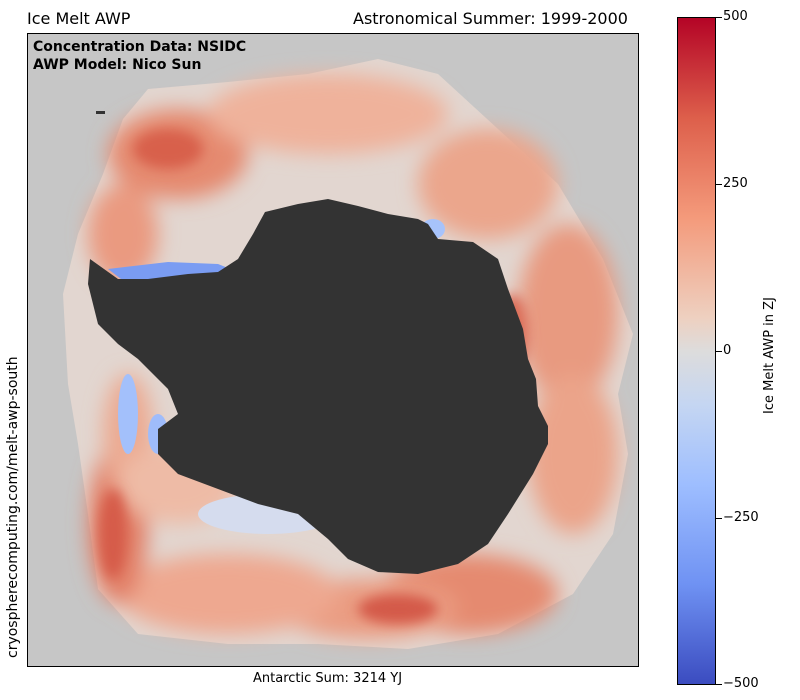 This screenshot has width=800, height=700. What do you see at coordinates (727, 350) in the screenshot?
I see `colorbar-tick-label: 0` at bounding box center [727, 350].